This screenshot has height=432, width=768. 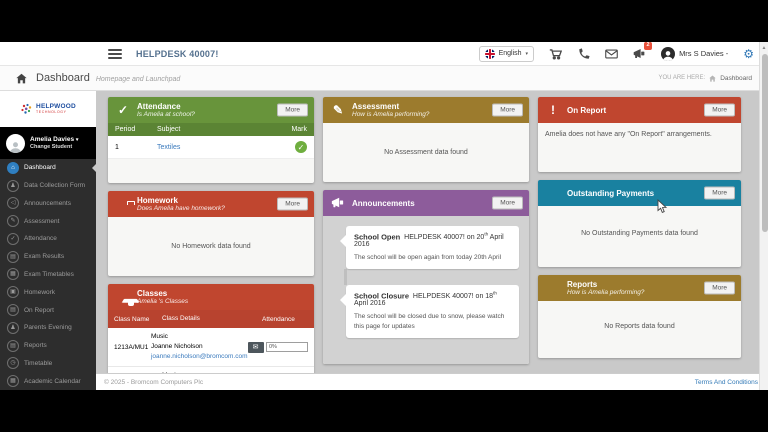 What do you see at coordinates (292, 110) in the screenshot?
I see `attendance-more-button: More` at bounding box center [292, 110].